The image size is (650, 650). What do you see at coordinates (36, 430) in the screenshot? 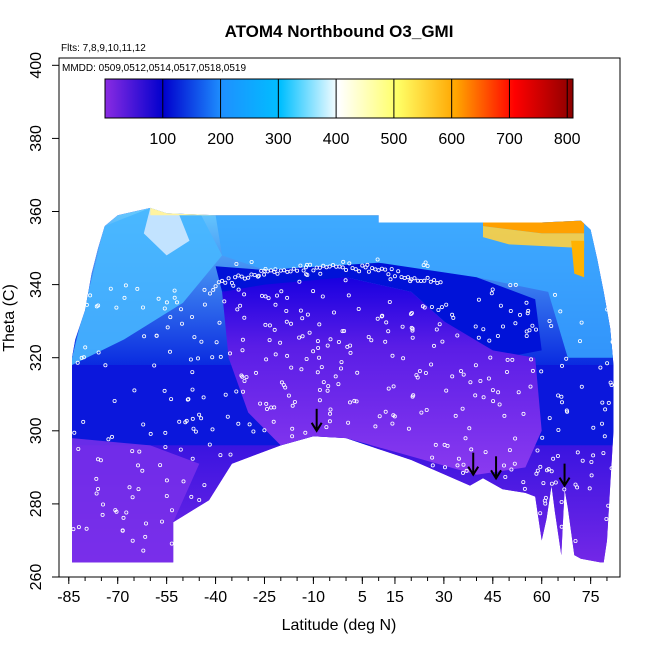
I see `y-tick-label: 300` at bounding box center [36, 430].